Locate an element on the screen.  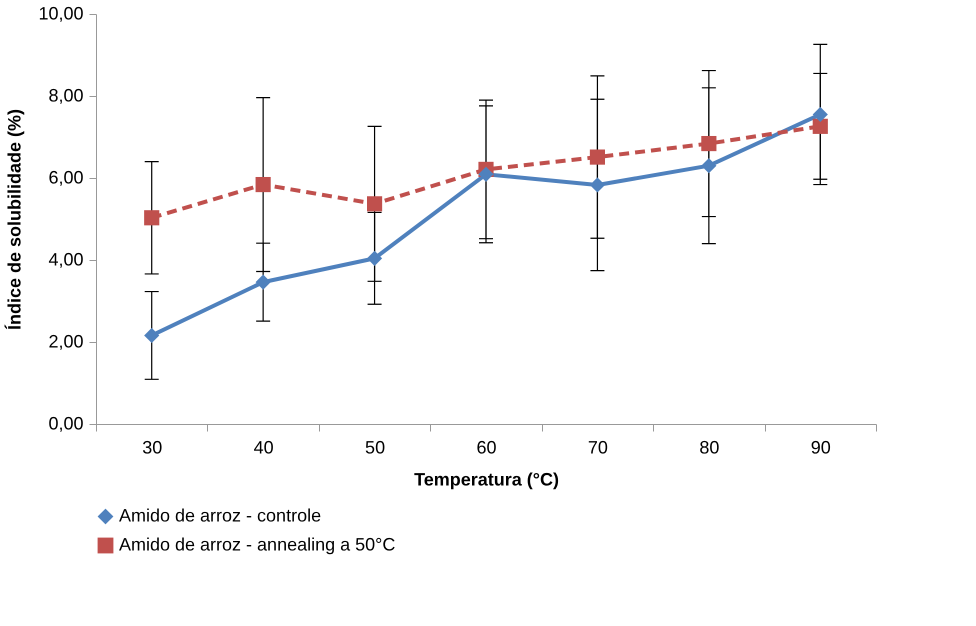
legend-label: Amido de arroz - controle is located at coordinates (220, 516).